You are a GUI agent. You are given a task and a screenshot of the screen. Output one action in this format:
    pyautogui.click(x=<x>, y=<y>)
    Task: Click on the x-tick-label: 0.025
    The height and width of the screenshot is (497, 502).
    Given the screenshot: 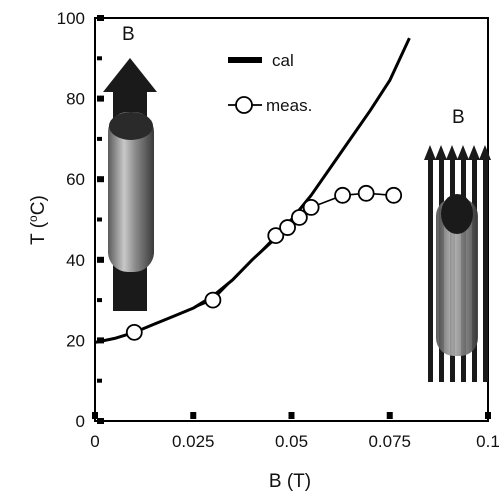 What is the action you would take?
    pyautogui.click(x=193, y=441)
    